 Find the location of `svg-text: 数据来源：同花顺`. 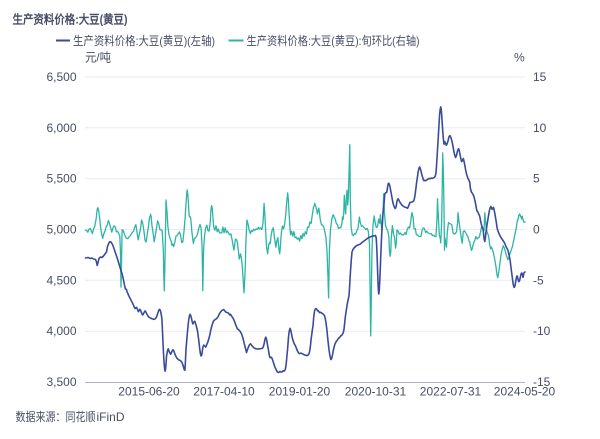

svg-text: 数据来源：同花顺 is located at coordinates (56, 416).